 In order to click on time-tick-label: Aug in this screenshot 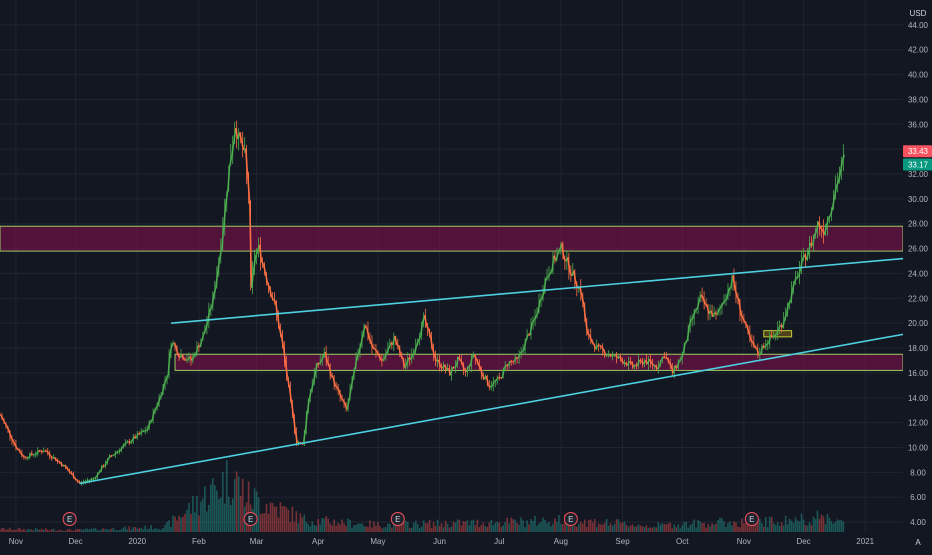, I will do `click(561, 541)`.